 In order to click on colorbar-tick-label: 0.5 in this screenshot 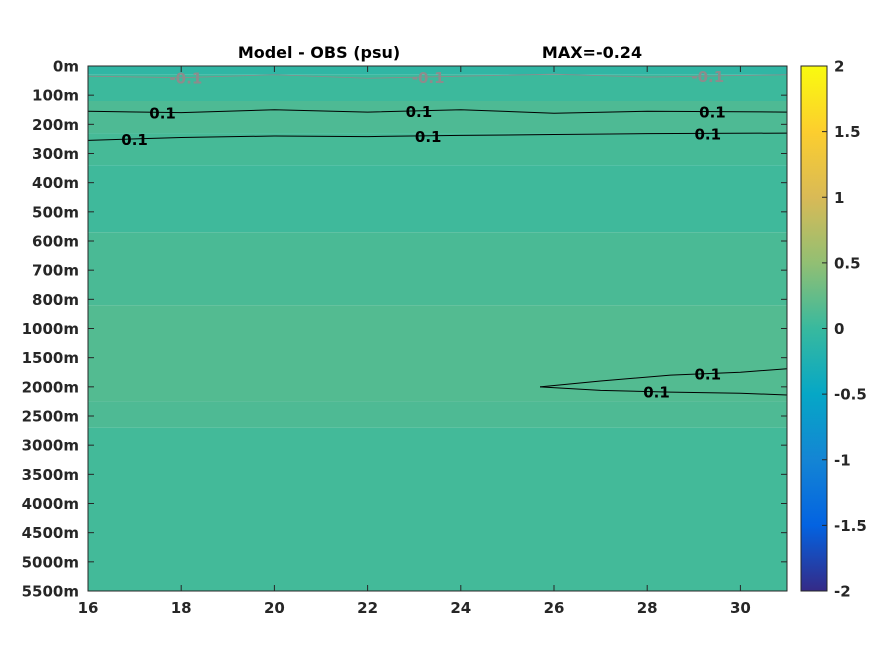, I will do `click(847, 263)`.